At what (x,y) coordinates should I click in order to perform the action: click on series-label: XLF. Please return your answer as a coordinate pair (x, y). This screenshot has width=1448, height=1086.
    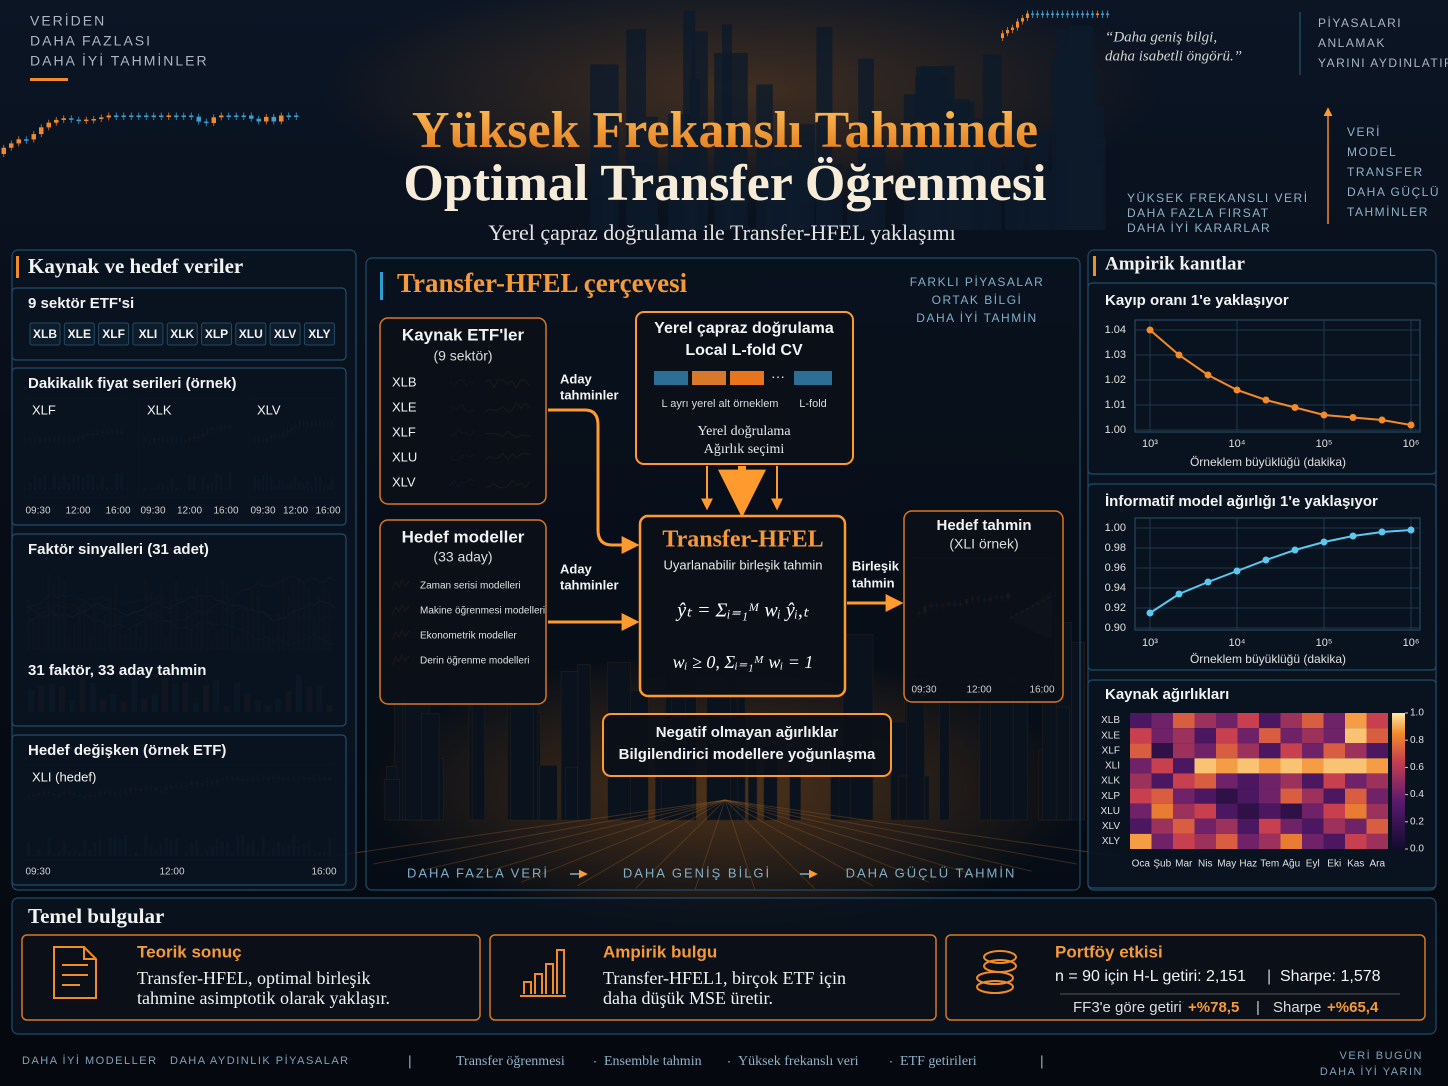
    Looking at the image, I should click on (44, 409).